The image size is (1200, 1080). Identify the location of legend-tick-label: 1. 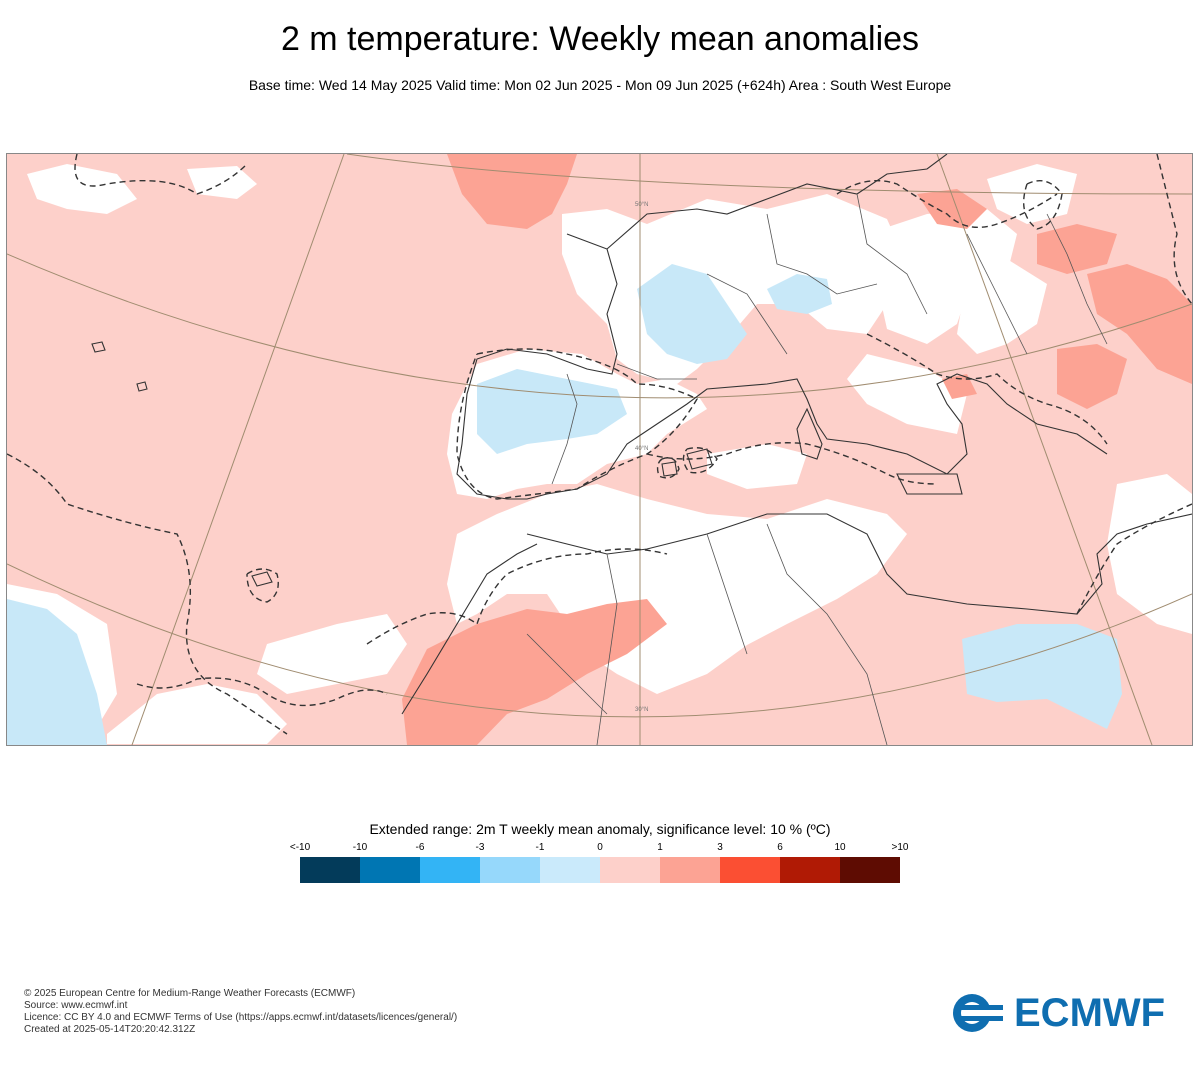
(660, 847).